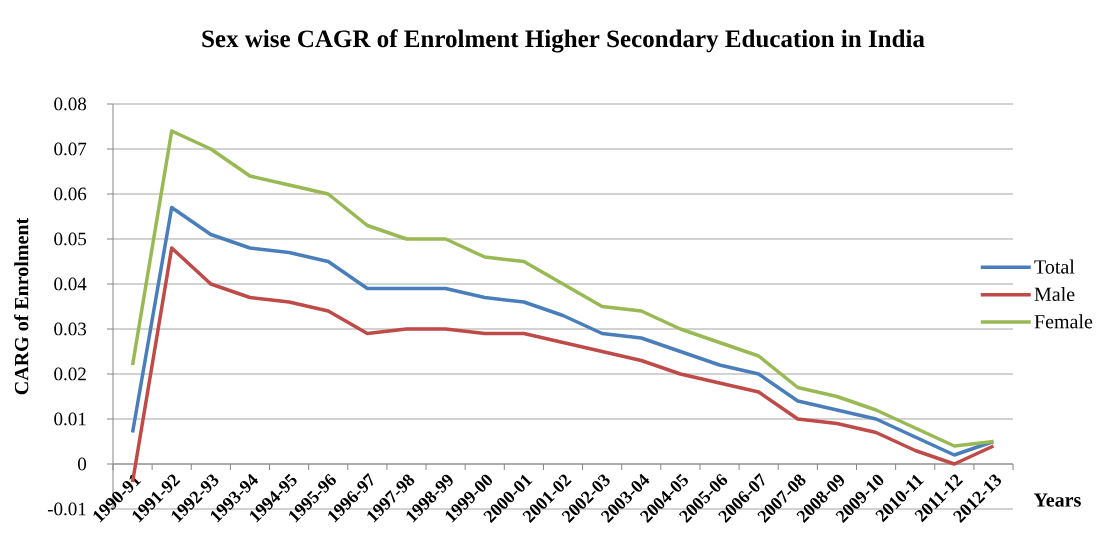 This screenshot has height=554, width=1115. I want to click on y-tick-label: 0.07, so click(70, 149).